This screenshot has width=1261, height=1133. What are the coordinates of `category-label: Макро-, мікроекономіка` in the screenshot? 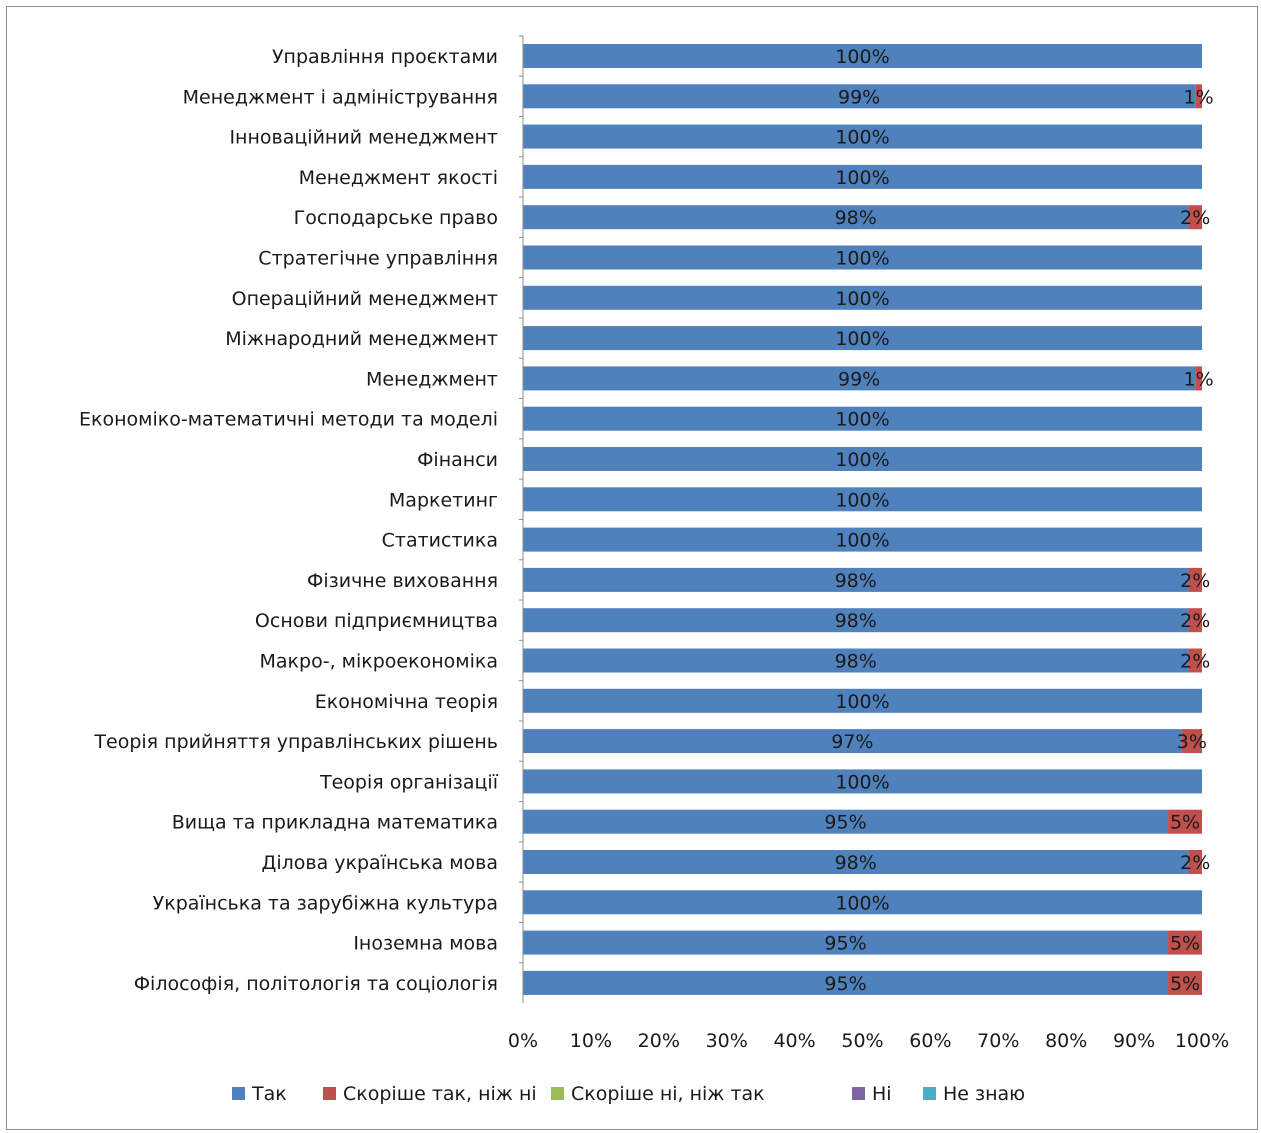 It's located at (379, 662).